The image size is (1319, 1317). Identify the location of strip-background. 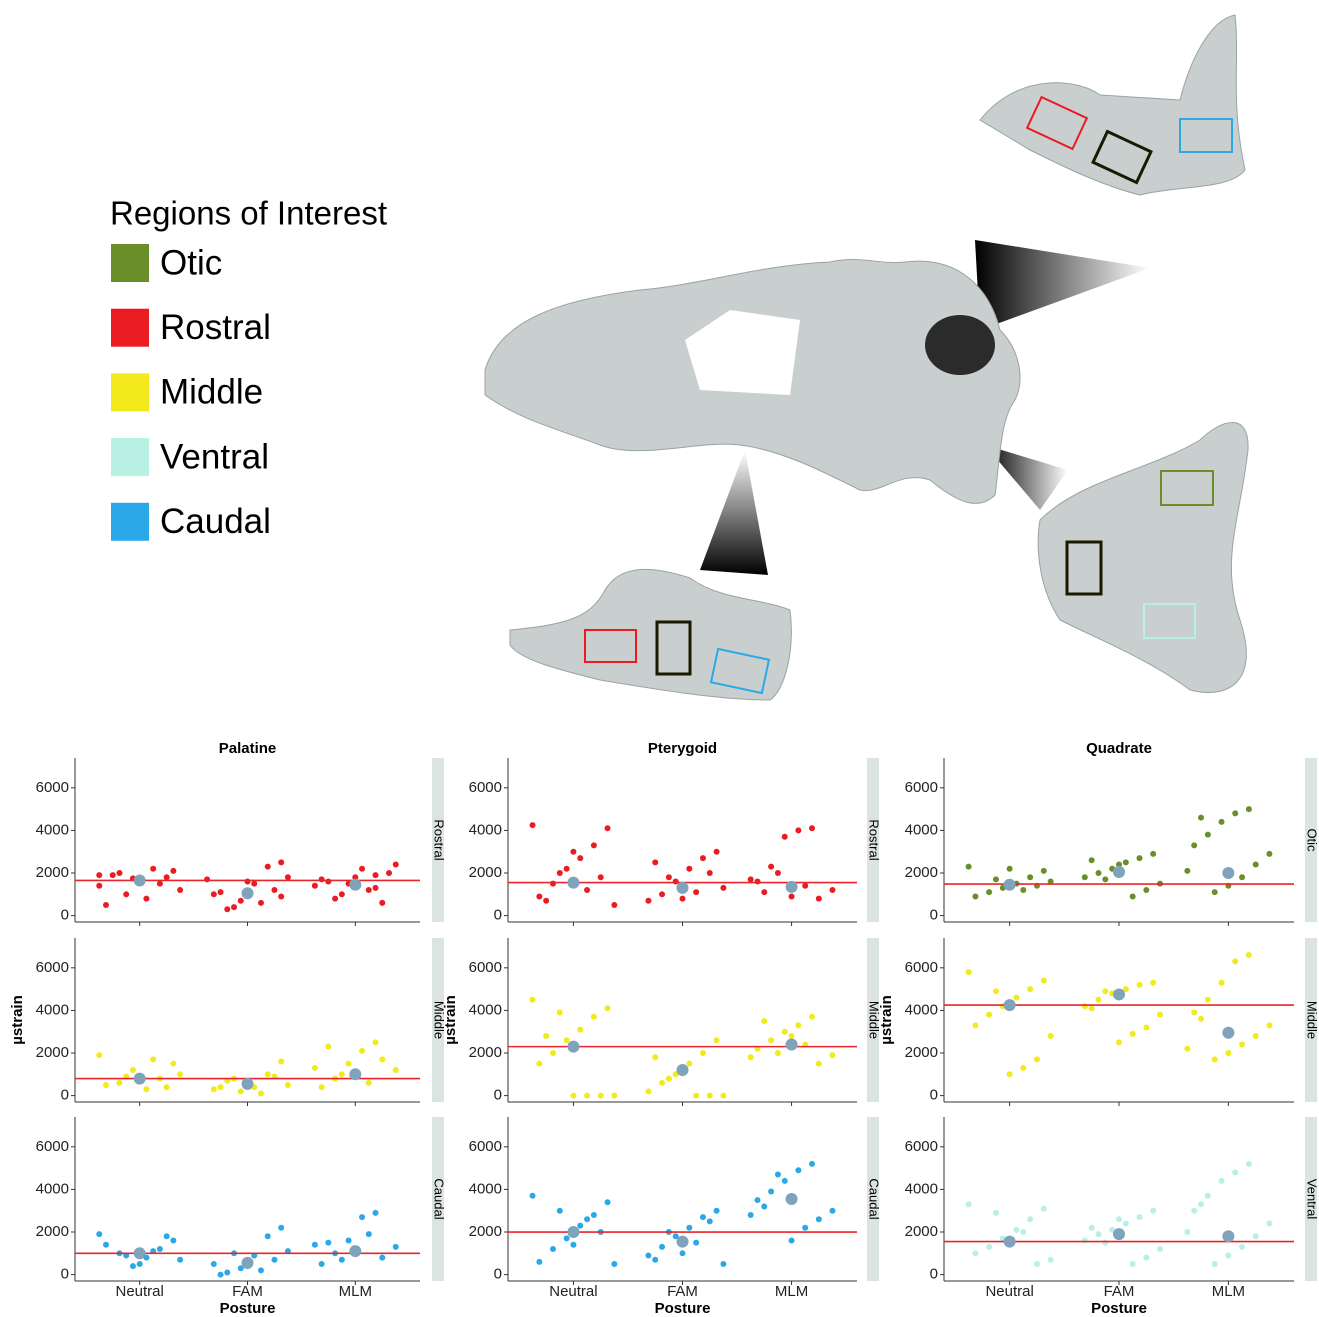
(873, 840).